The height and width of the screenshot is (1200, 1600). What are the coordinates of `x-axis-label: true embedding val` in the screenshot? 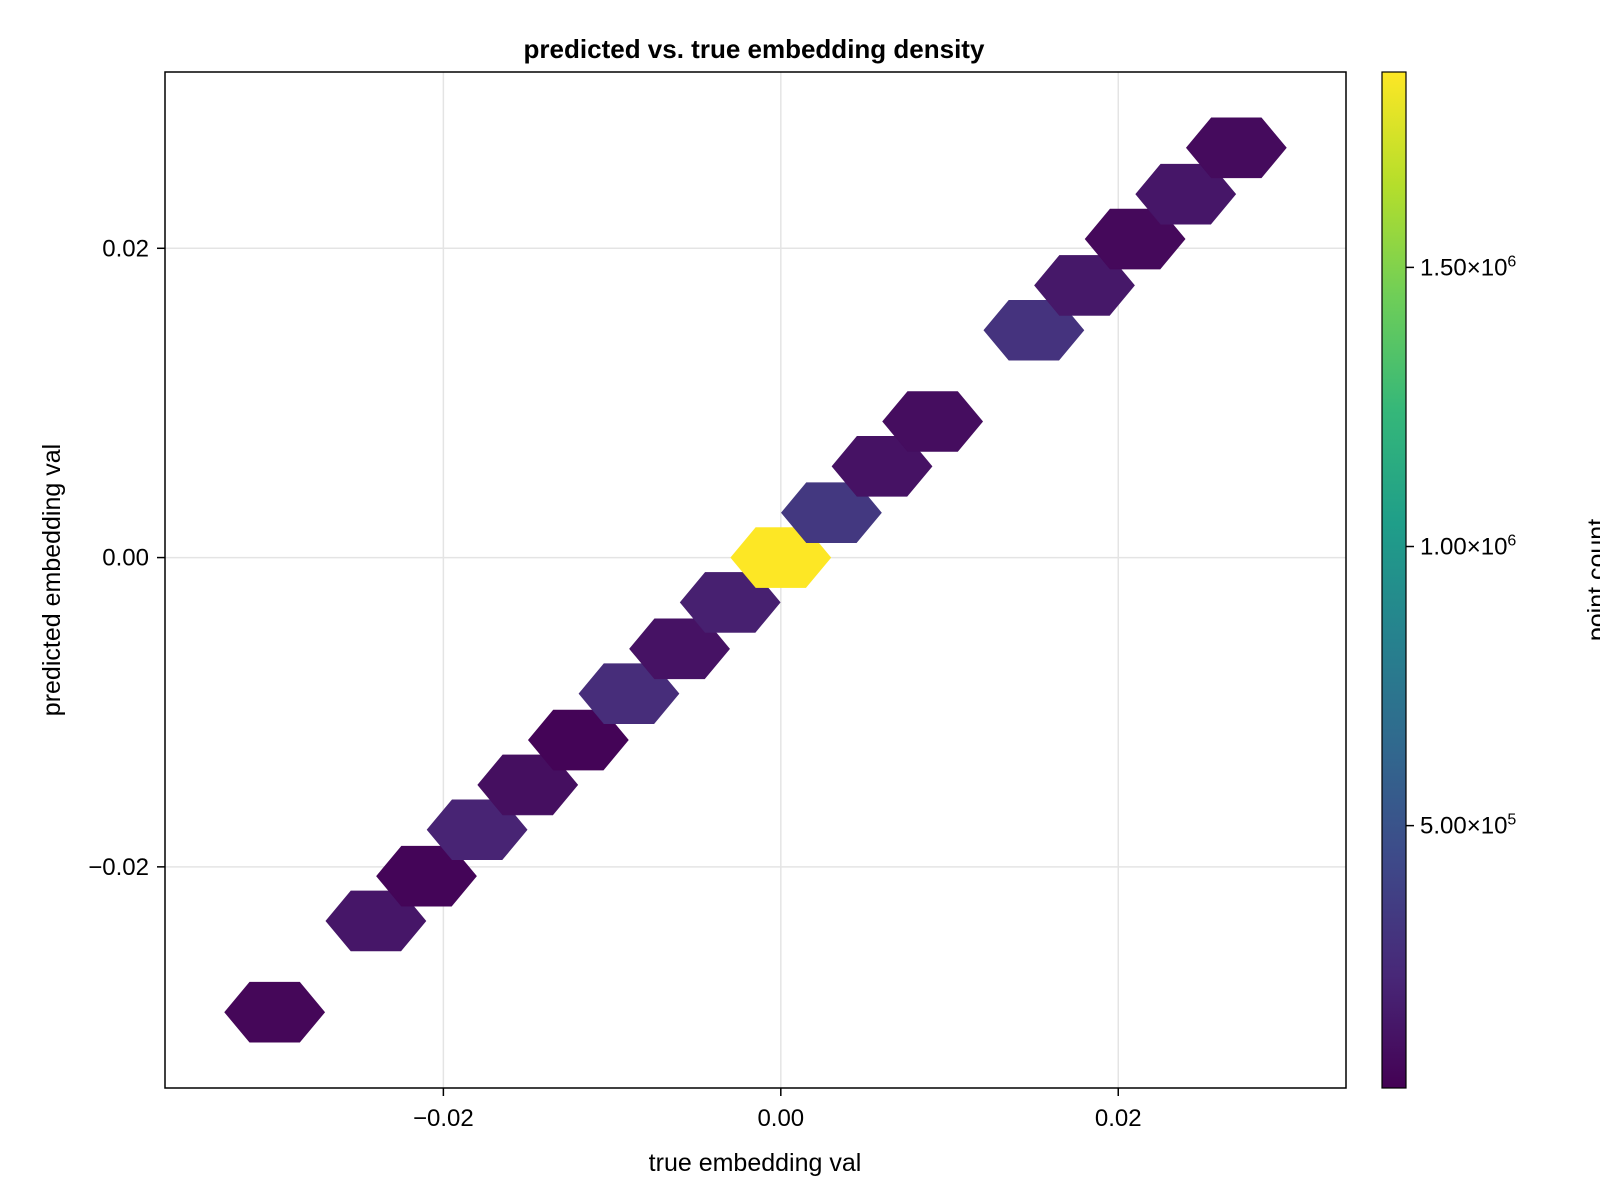 It's located at (755, 1163).